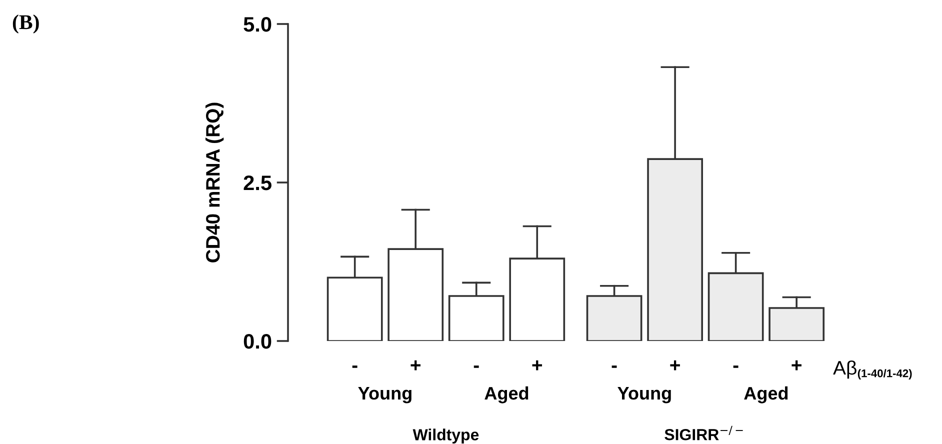  What do you see at coordinates (215, 182) in the screenshot?
I see `y-axis-title: CD40 mRNA (RQ)` at bounding box center [215, 182].